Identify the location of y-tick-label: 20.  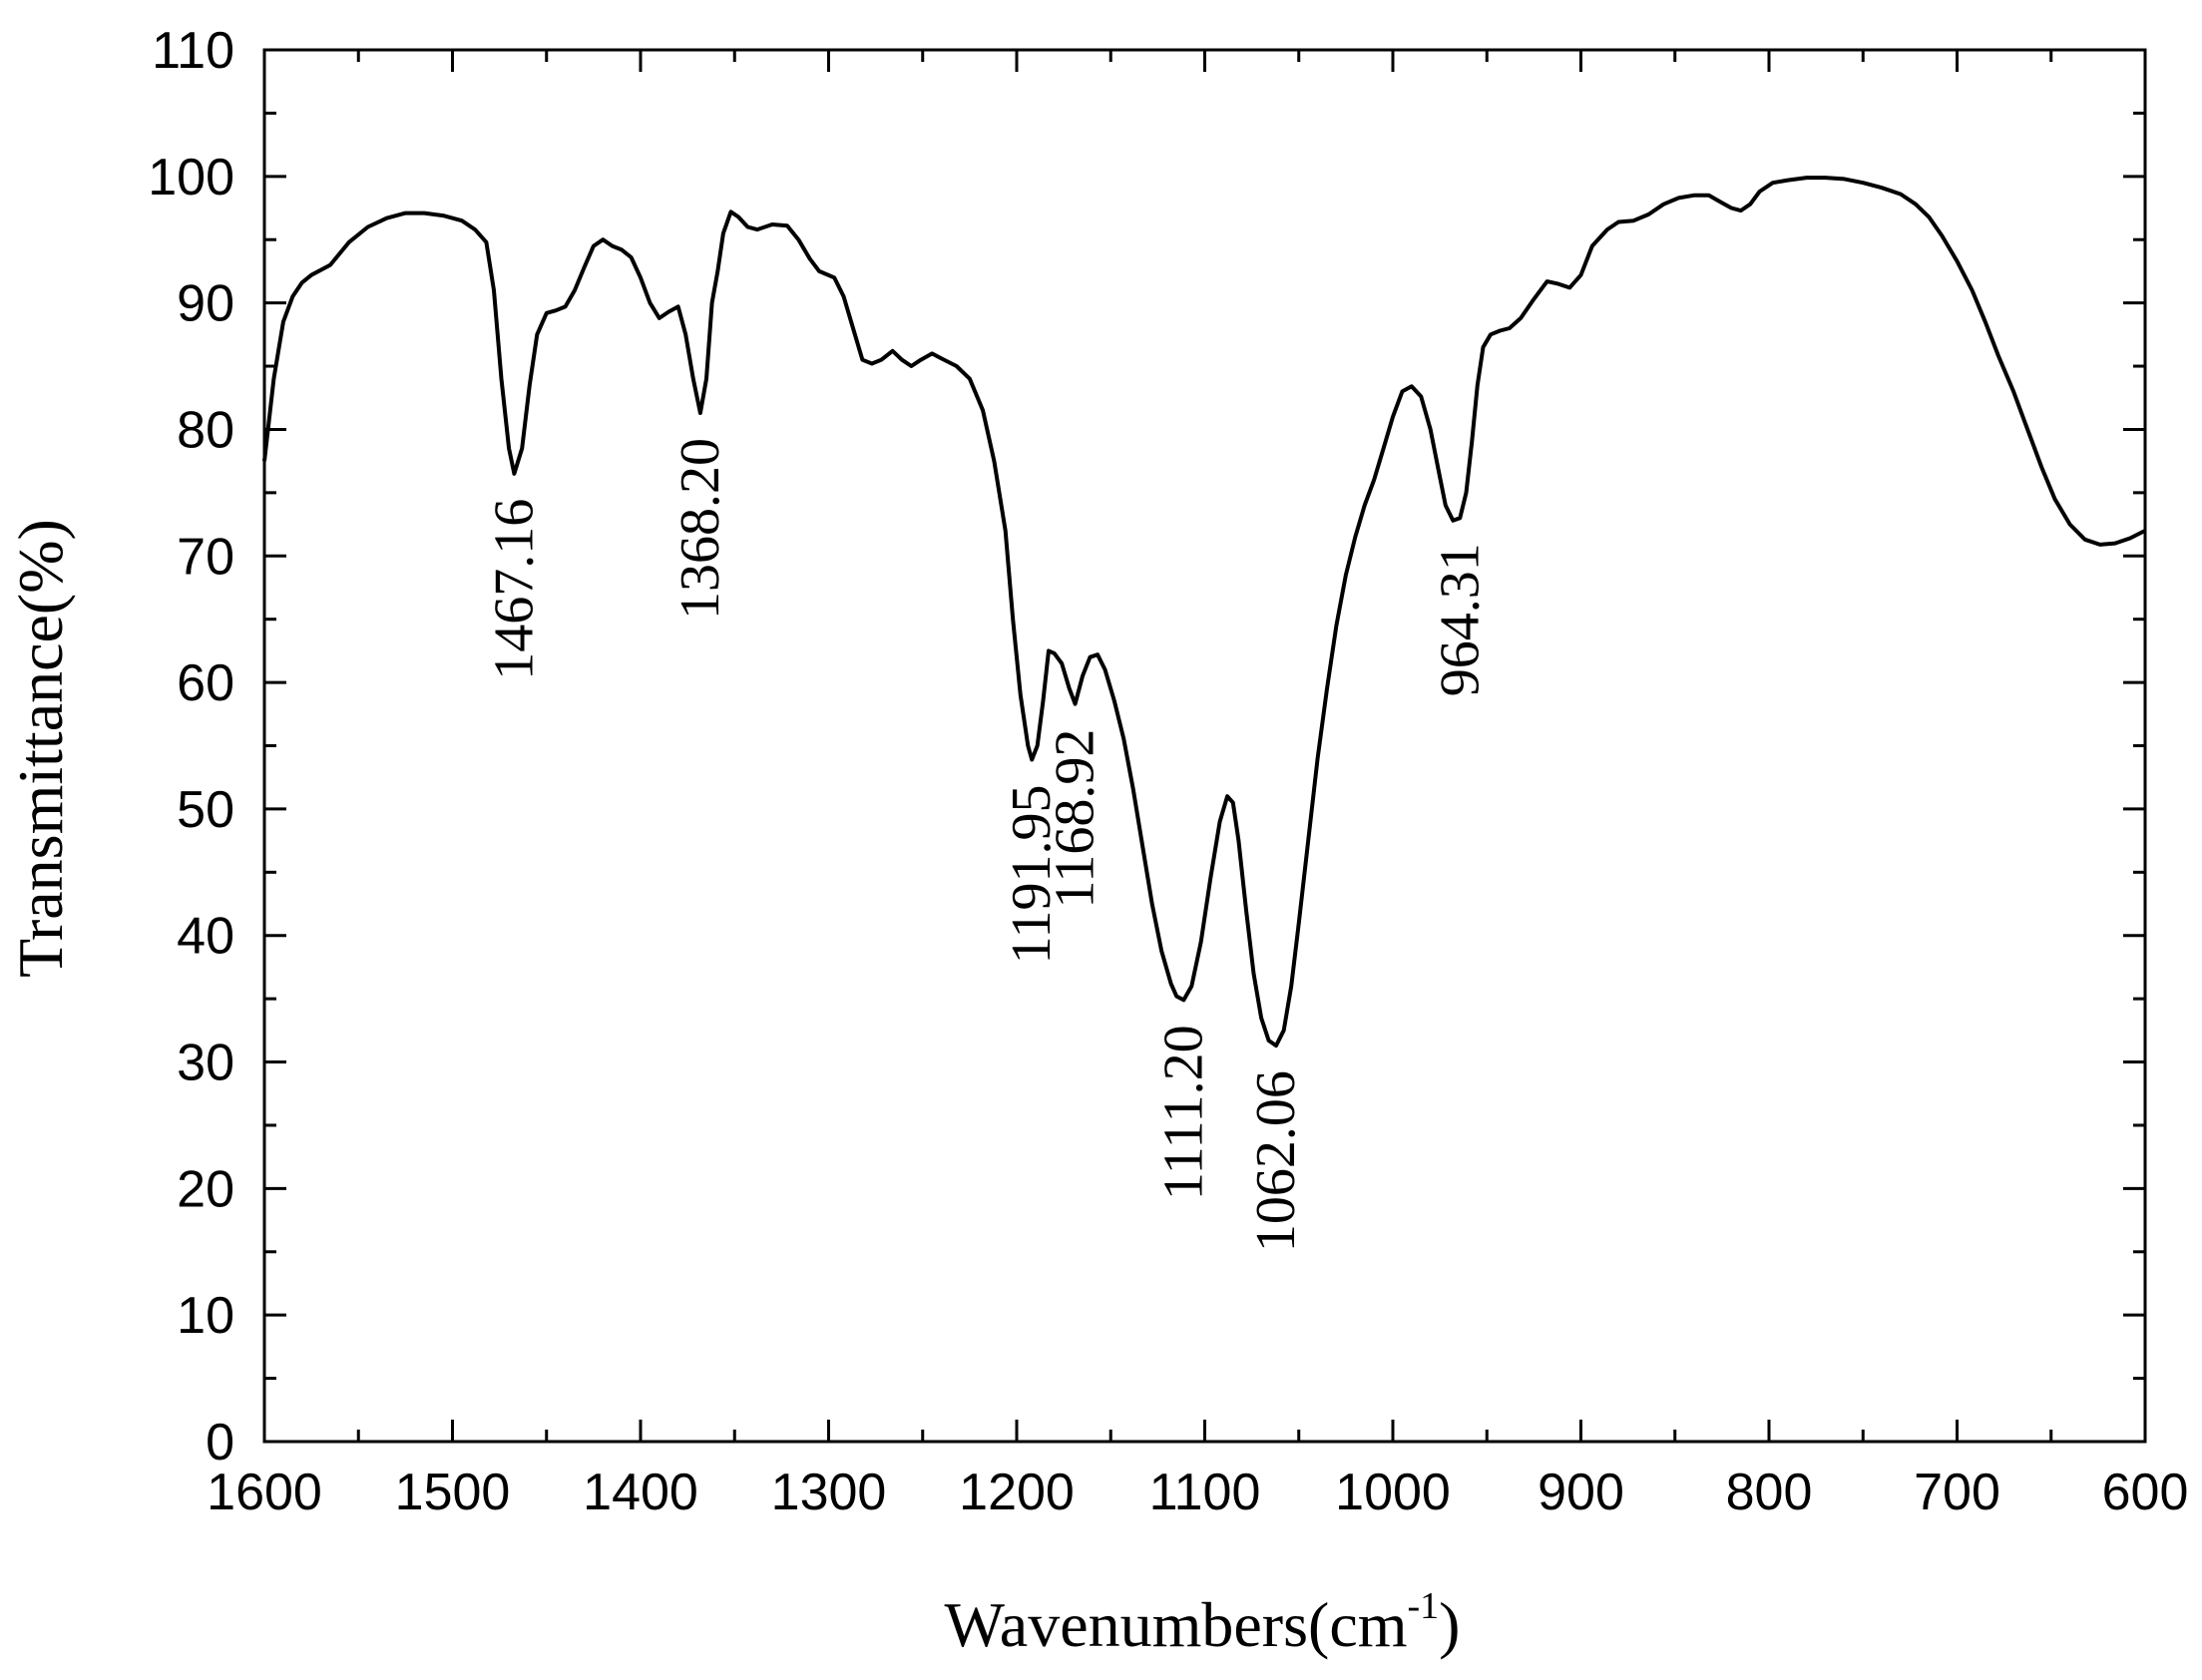
(205, 1189).